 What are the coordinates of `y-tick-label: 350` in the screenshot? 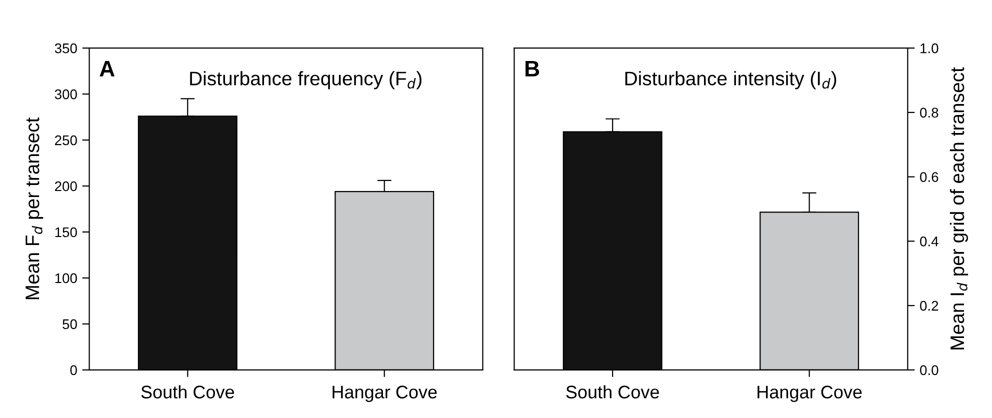 It's located at (65, 48).